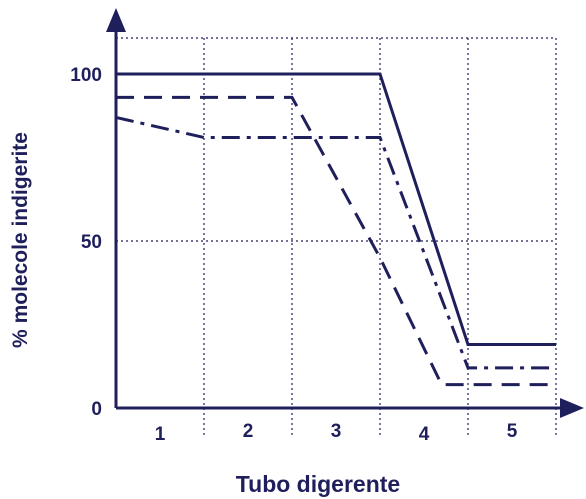  I want to click on x-category-labels: 1 2 3 4 5, so click(336, 433).